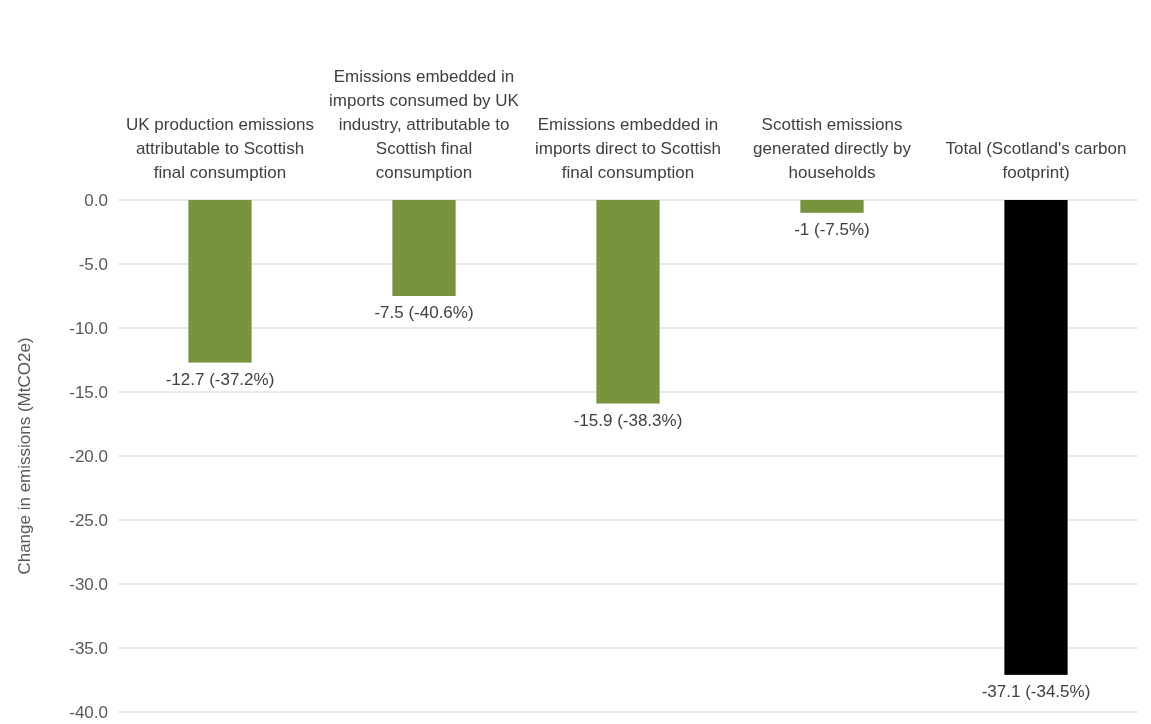  Describe the element at coordinates (24, 456) in the screenshot. I see `y-axis-title: Change in emissions (MtCO2e)` at that location.